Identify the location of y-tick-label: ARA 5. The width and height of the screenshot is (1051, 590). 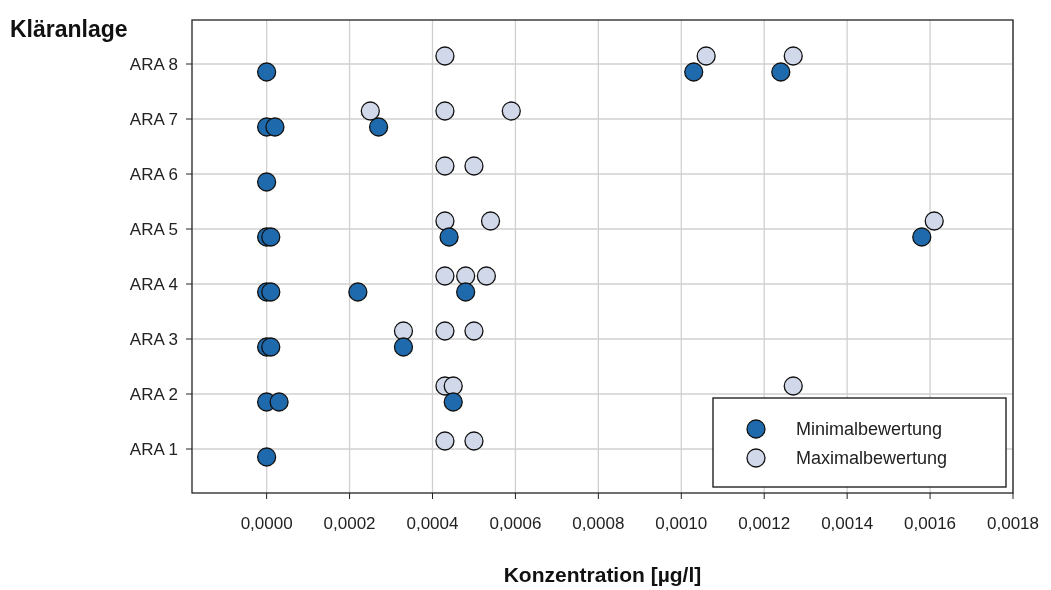
(153, 229).